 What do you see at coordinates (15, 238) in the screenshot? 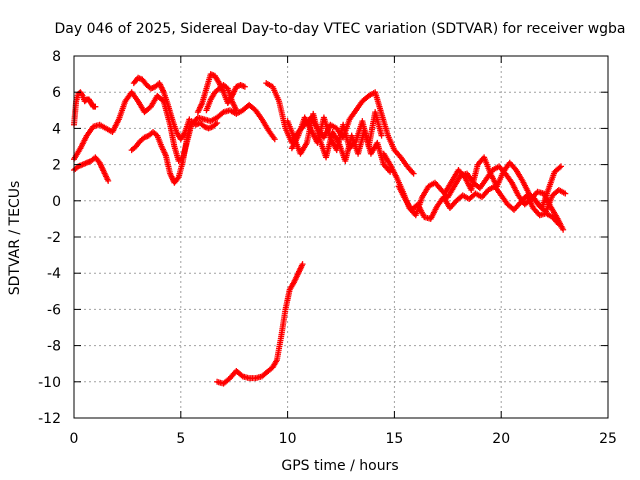
I see `y-axis-label: SDTVAR / TECUs` at bounding box center [15, 238].